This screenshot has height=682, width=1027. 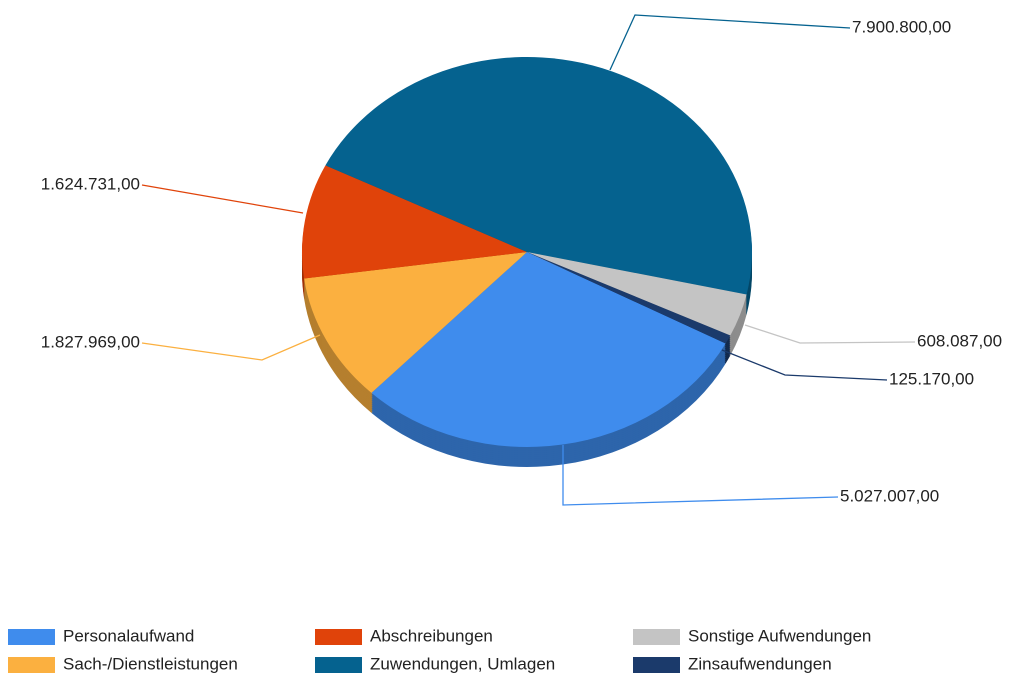 I want to click on legend-label: Zuwendungen, Umlagen, so click(x=462, y=663).